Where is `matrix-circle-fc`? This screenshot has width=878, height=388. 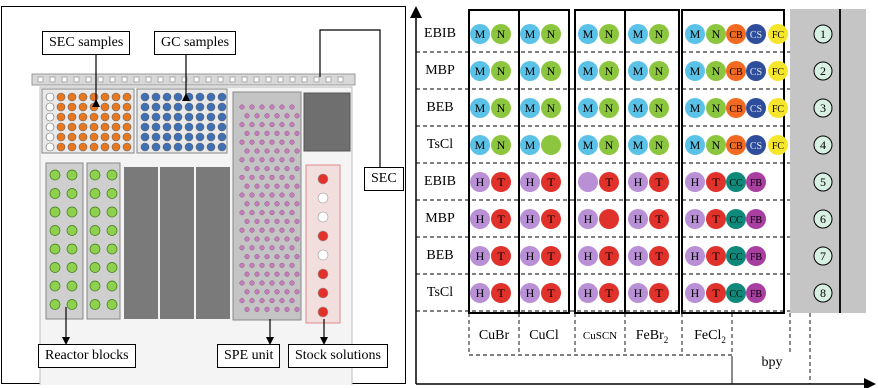
matrix-circle-fc is located at coordinates (778, 71).